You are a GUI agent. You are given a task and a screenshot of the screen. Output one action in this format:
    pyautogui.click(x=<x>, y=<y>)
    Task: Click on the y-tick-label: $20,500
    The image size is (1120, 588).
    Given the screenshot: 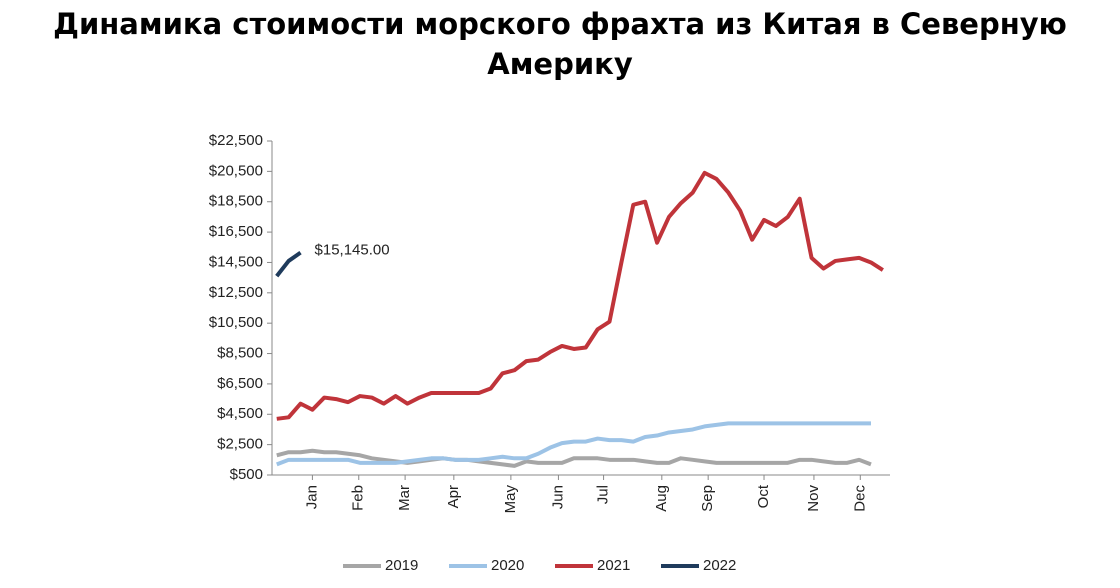 What is the action you would take?
    pyautogui.click(x=236, y=170)
    